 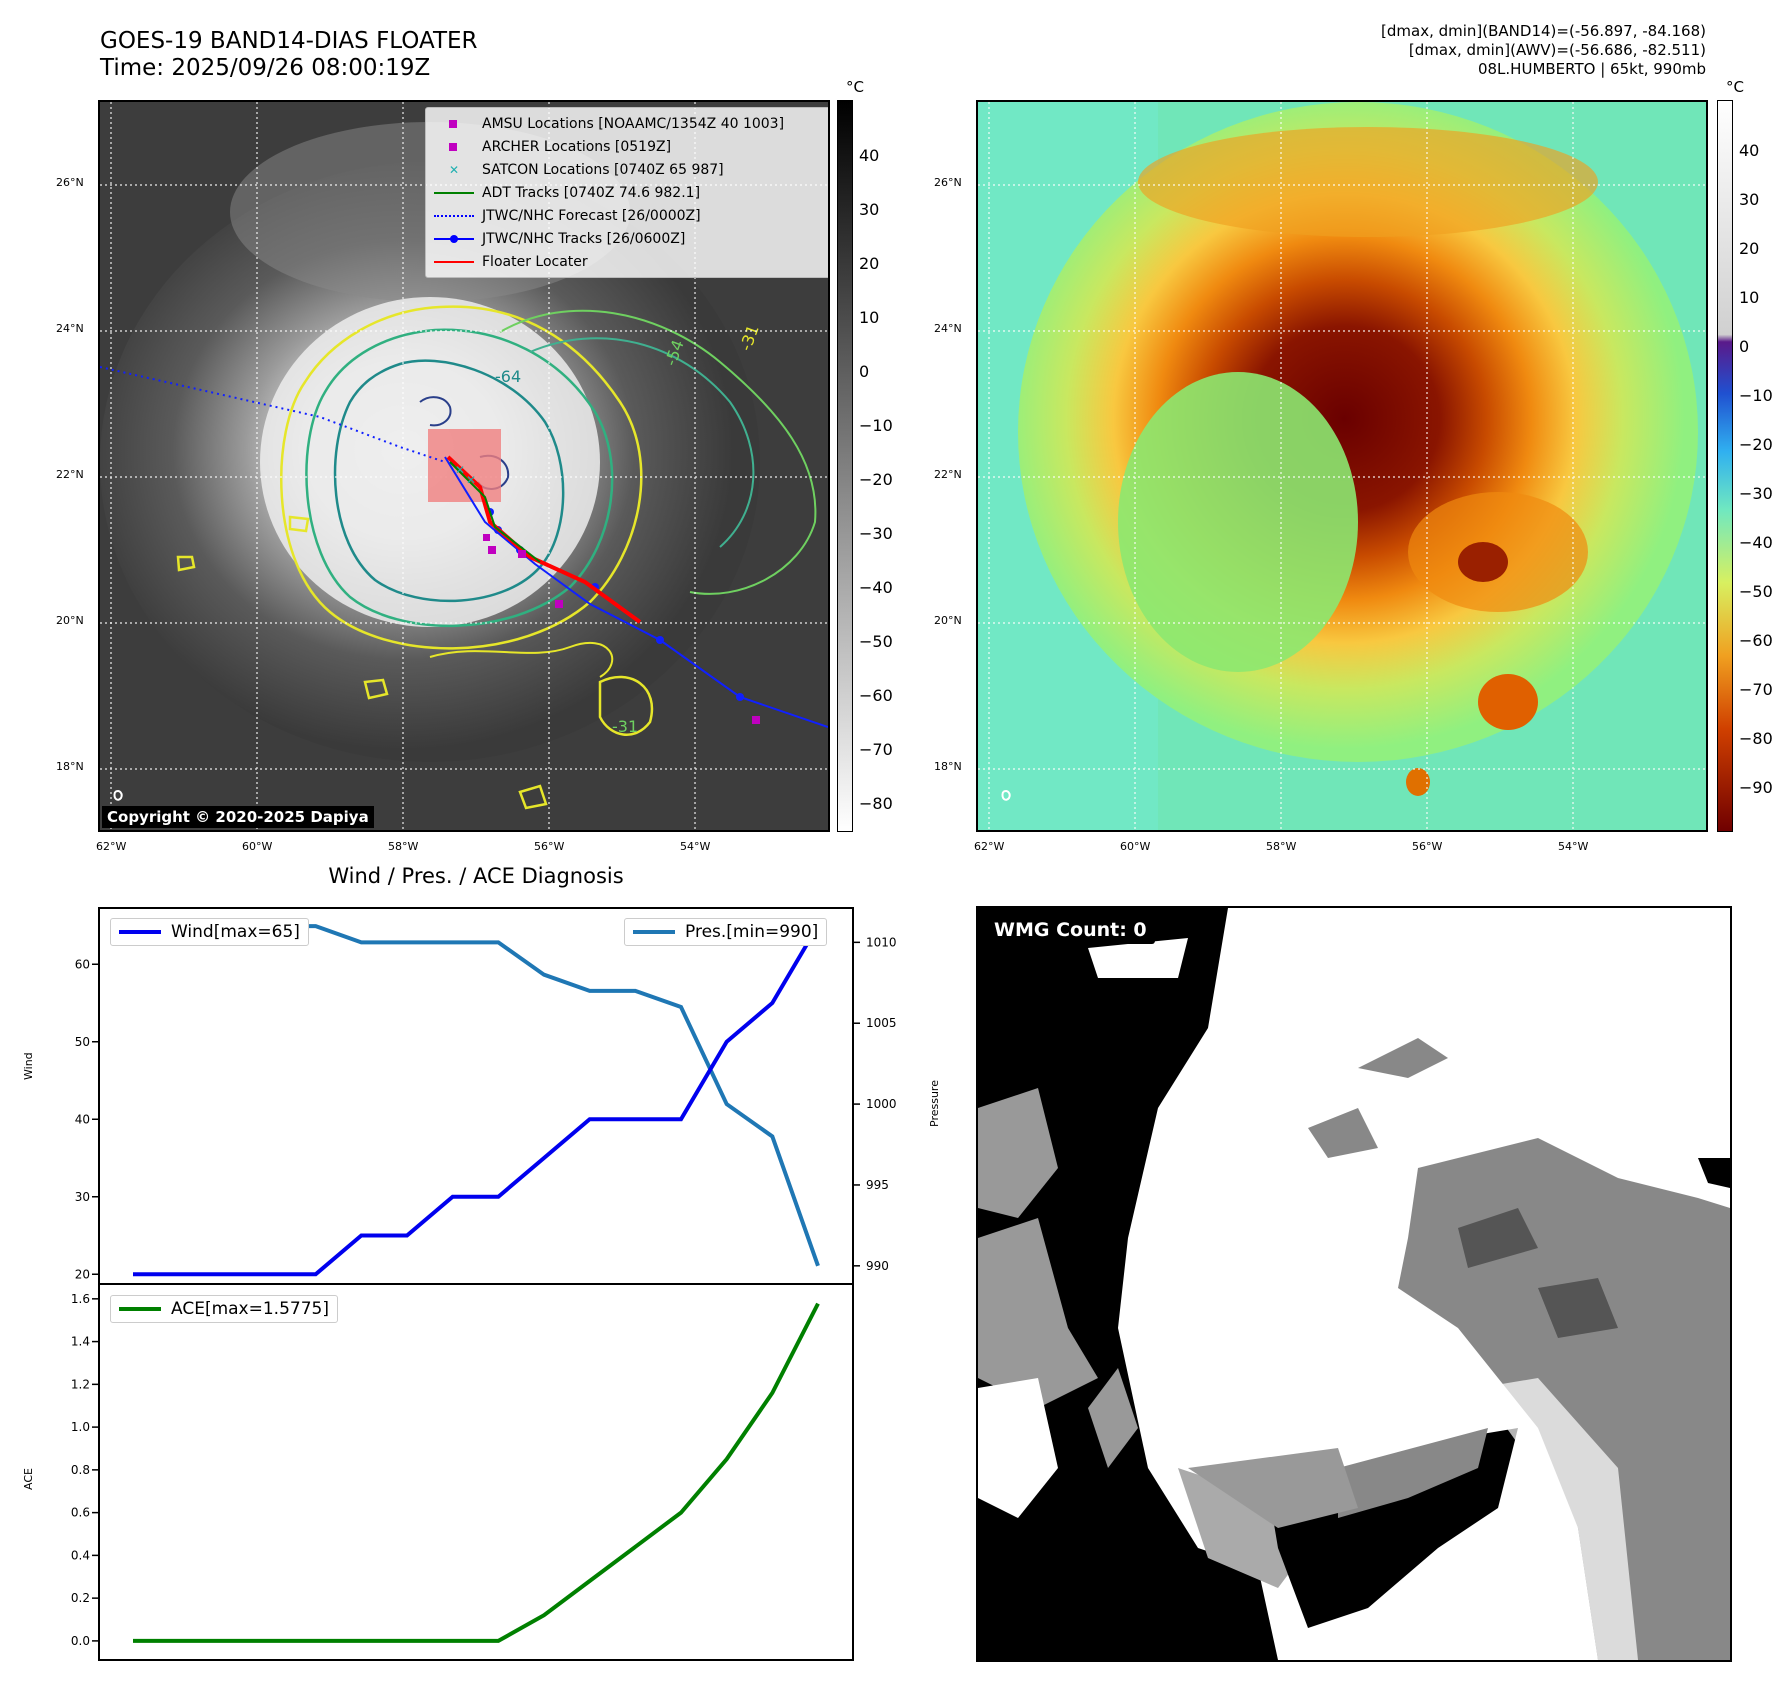 What do you see at coordinates (1756, 493) in the screenshot?
I see `cb-right-tick-m30: −30` at bounding box center [1756, 493].